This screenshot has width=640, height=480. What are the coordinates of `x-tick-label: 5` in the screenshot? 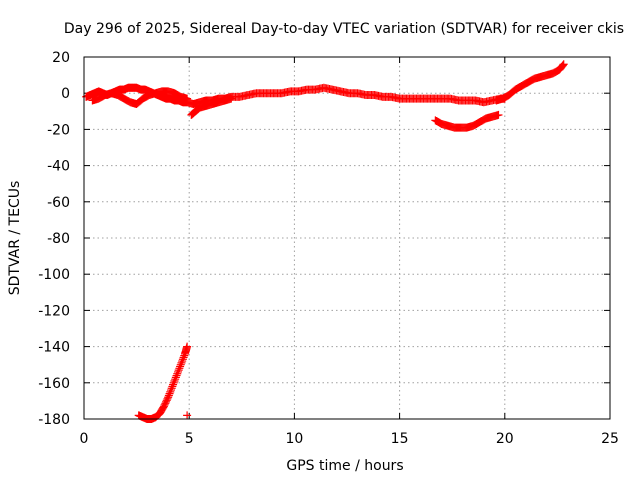 It's located at (189, 439).